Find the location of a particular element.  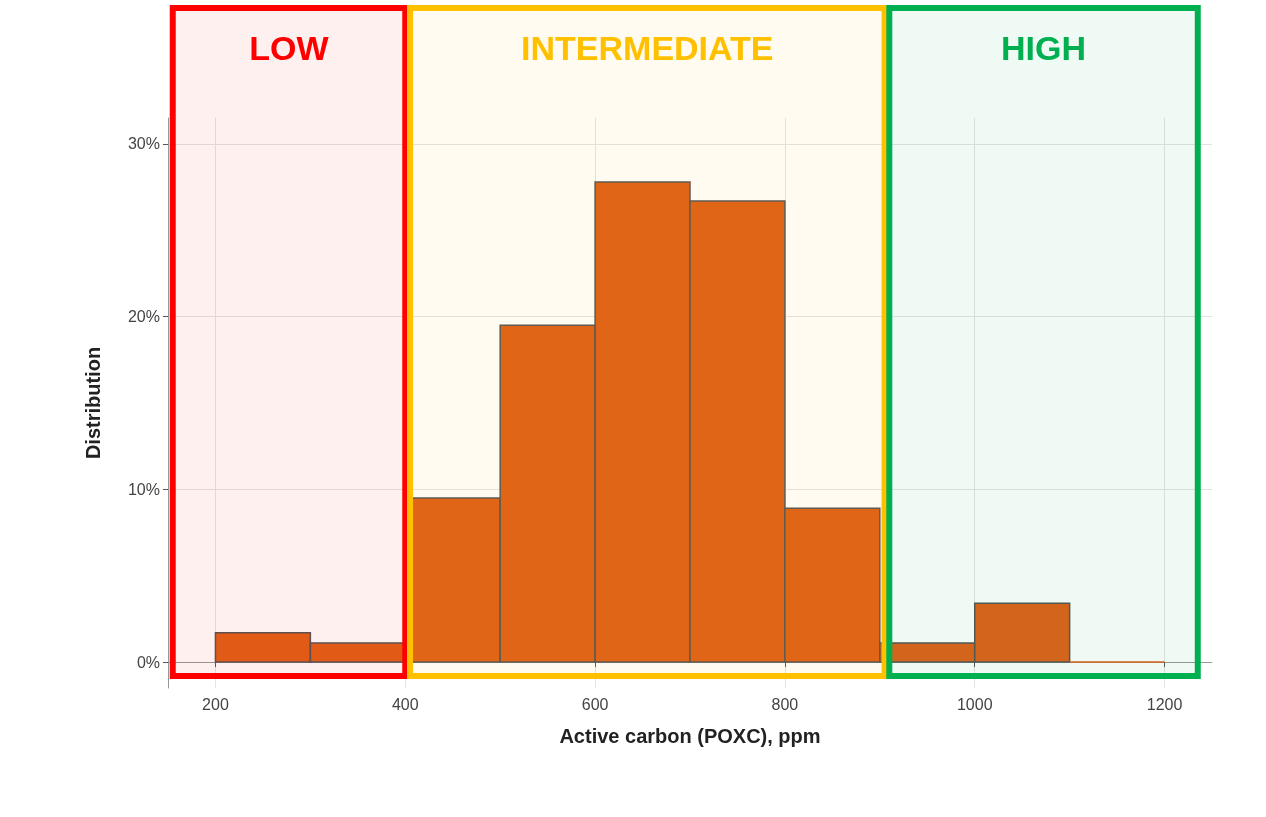

y-tick-label: 0% is located at coordinates (148, 662).